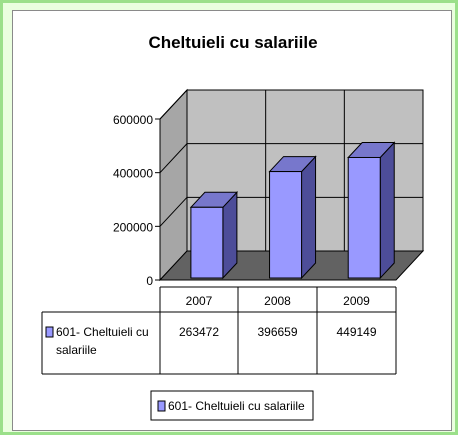  I want to click on y-tick-label: 0, so click(149, 281).